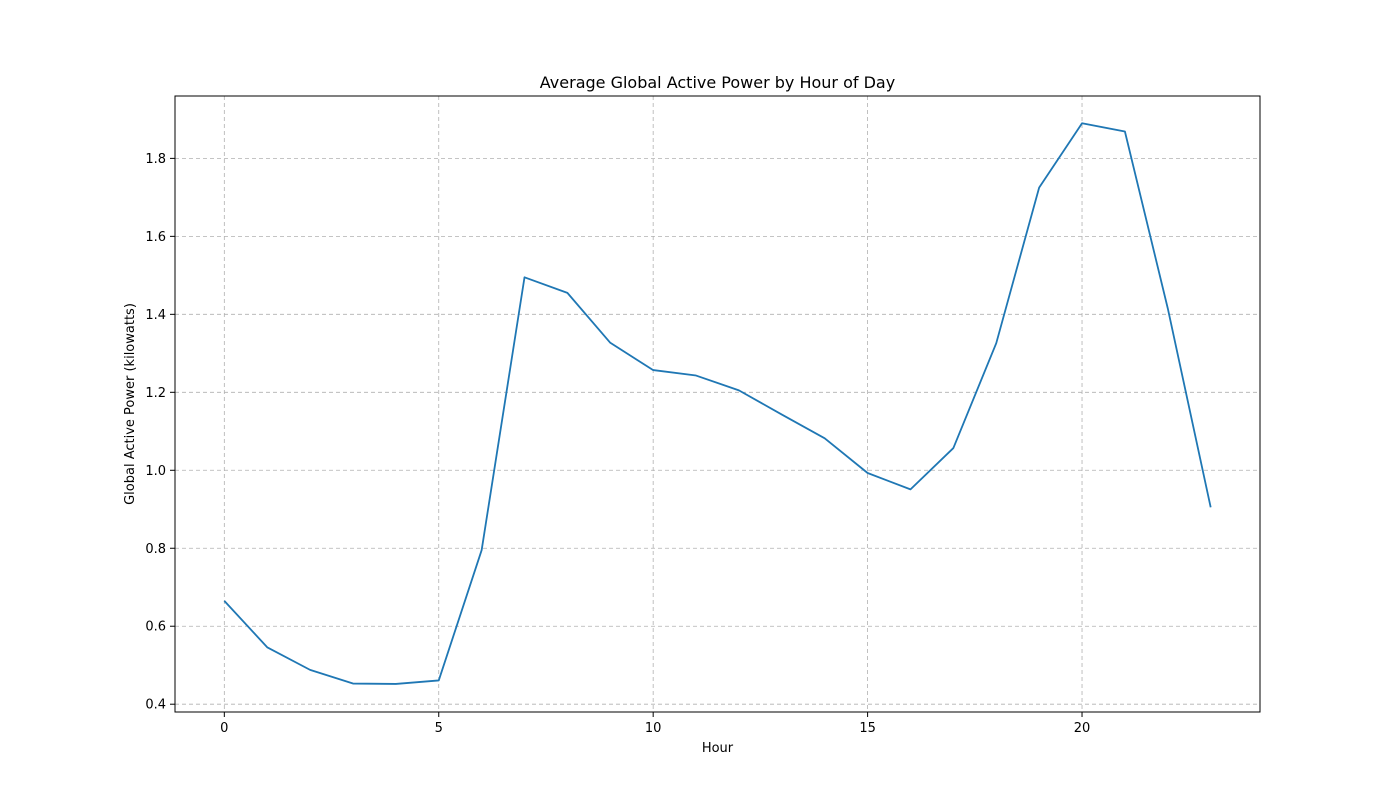 This screenshot has width=1400, height=800. What do you see at coordinates (155, 627) in the screenshot?
I see `y-tick-label: 0.6` at bounding box center [155, 627].